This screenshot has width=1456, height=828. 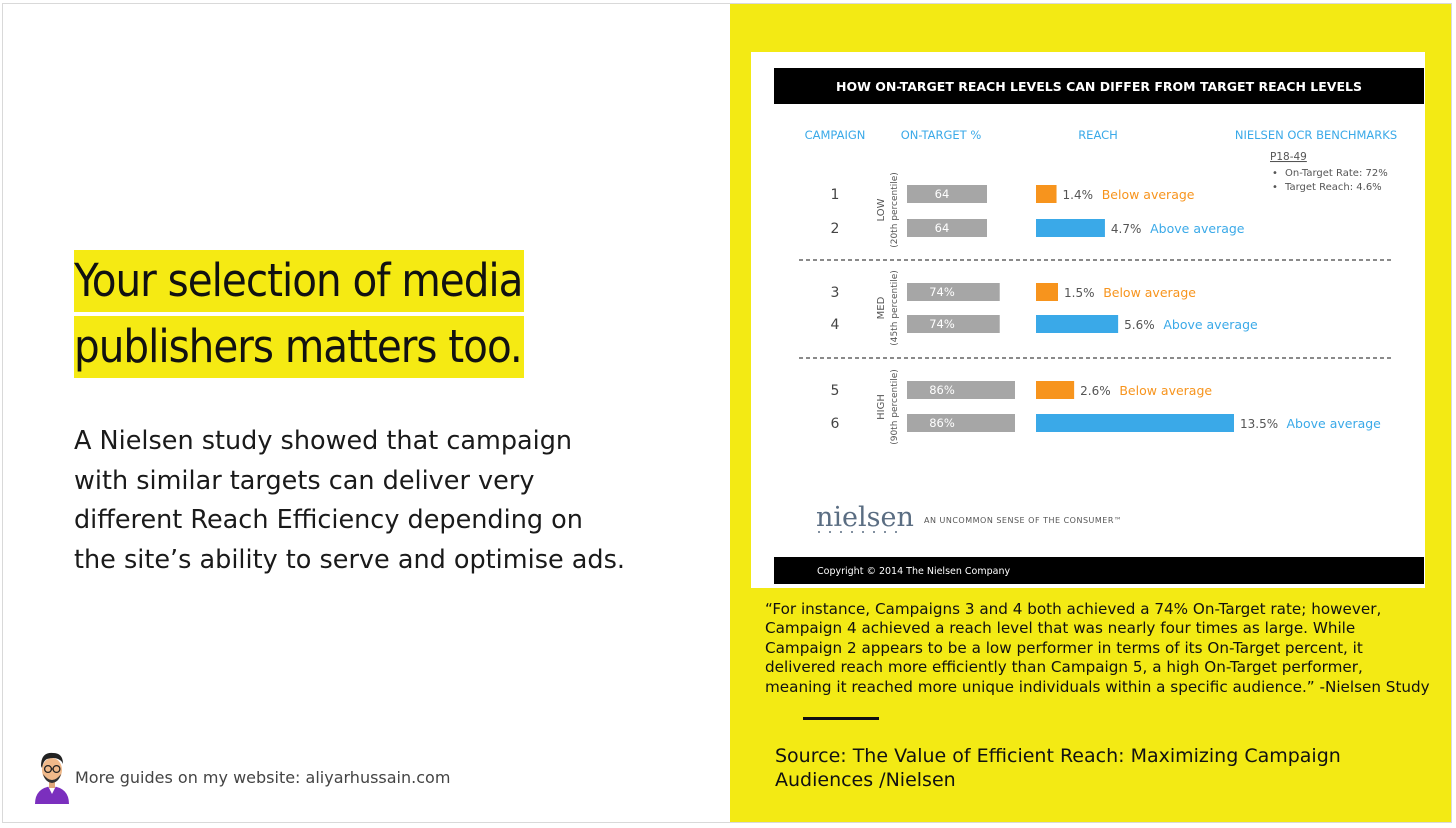 What do you see at coordinates (1336, 173) in the screenshot?
I see `benchmark-item-on-target: On-Target Rate: 72%` at bounding box center [1336, 173].